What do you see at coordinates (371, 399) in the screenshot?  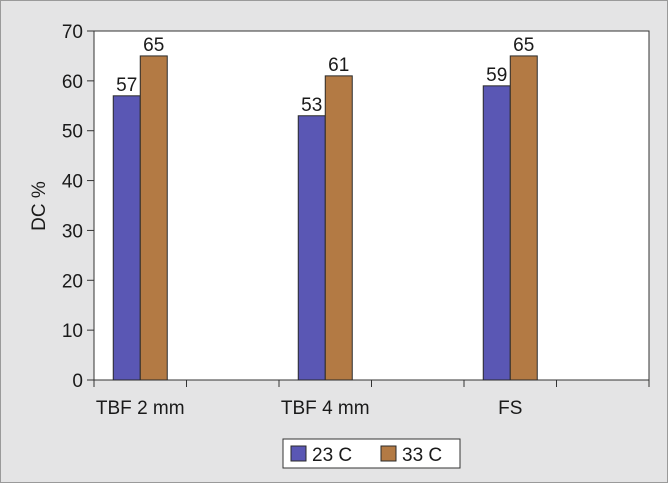 I see `x-axis: TBF 2 mm TBF 4 mm FS` at bounding box center [371, 399].